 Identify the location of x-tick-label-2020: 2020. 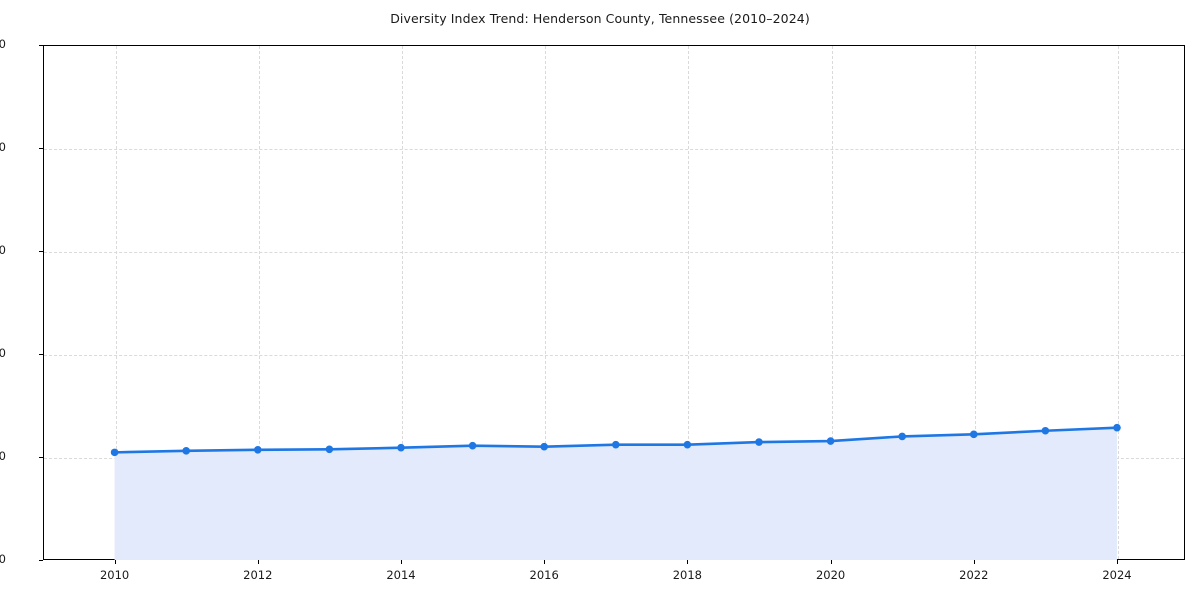
(830, 575).